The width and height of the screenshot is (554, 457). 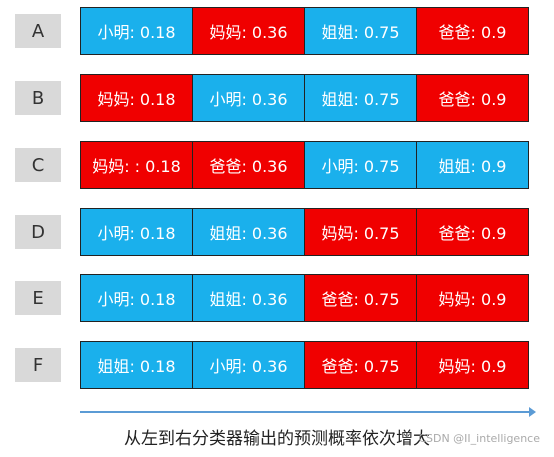 I want to click on probability-cells: 姐姐: 0.18 小明: 0.36 爸爸: 0.75 妈妈: 0.9, so click(x=304, y=365).